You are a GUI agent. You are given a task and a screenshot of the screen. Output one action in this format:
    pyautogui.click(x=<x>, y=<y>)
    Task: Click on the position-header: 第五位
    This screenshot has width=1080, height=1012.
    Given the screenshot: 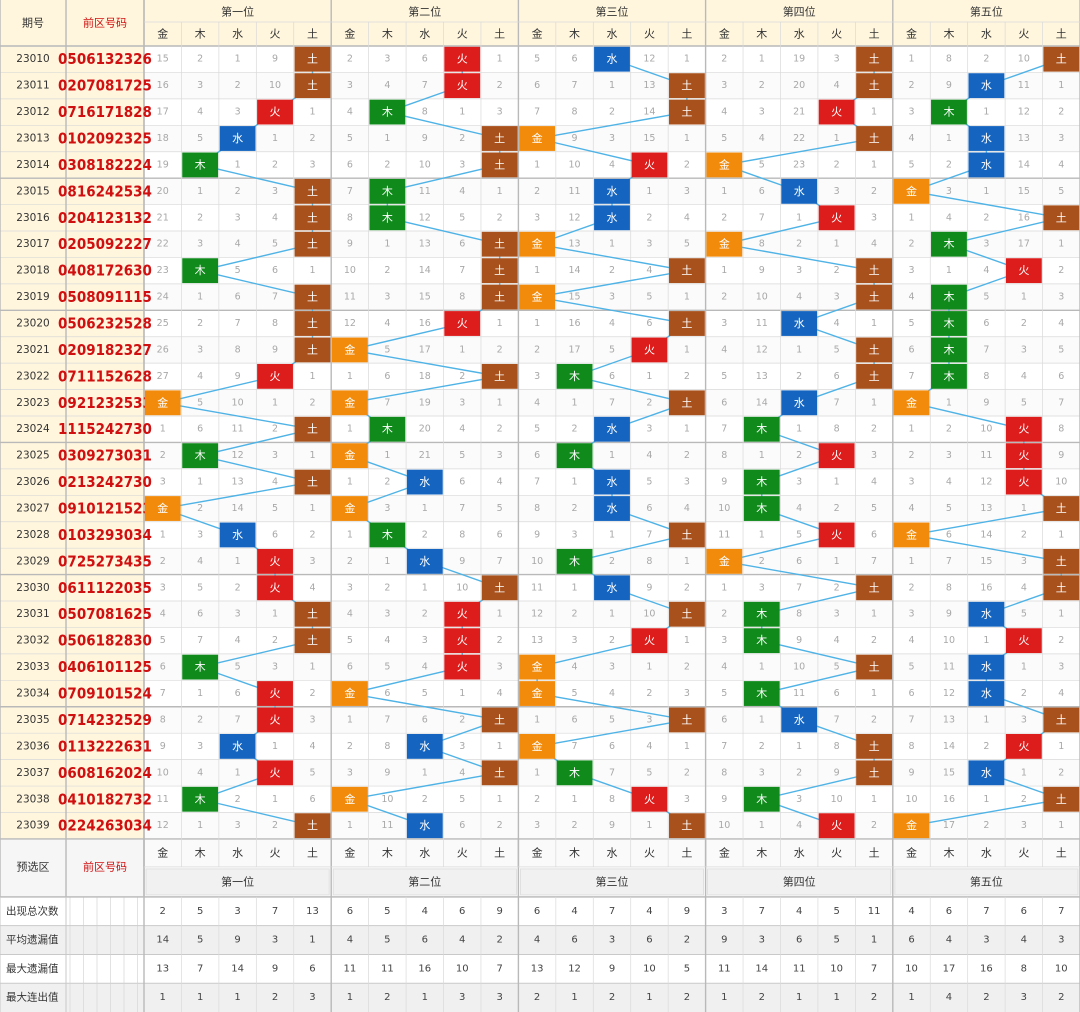 What is the action you would take?
    pyautogui.click(x=986, y=12)
    